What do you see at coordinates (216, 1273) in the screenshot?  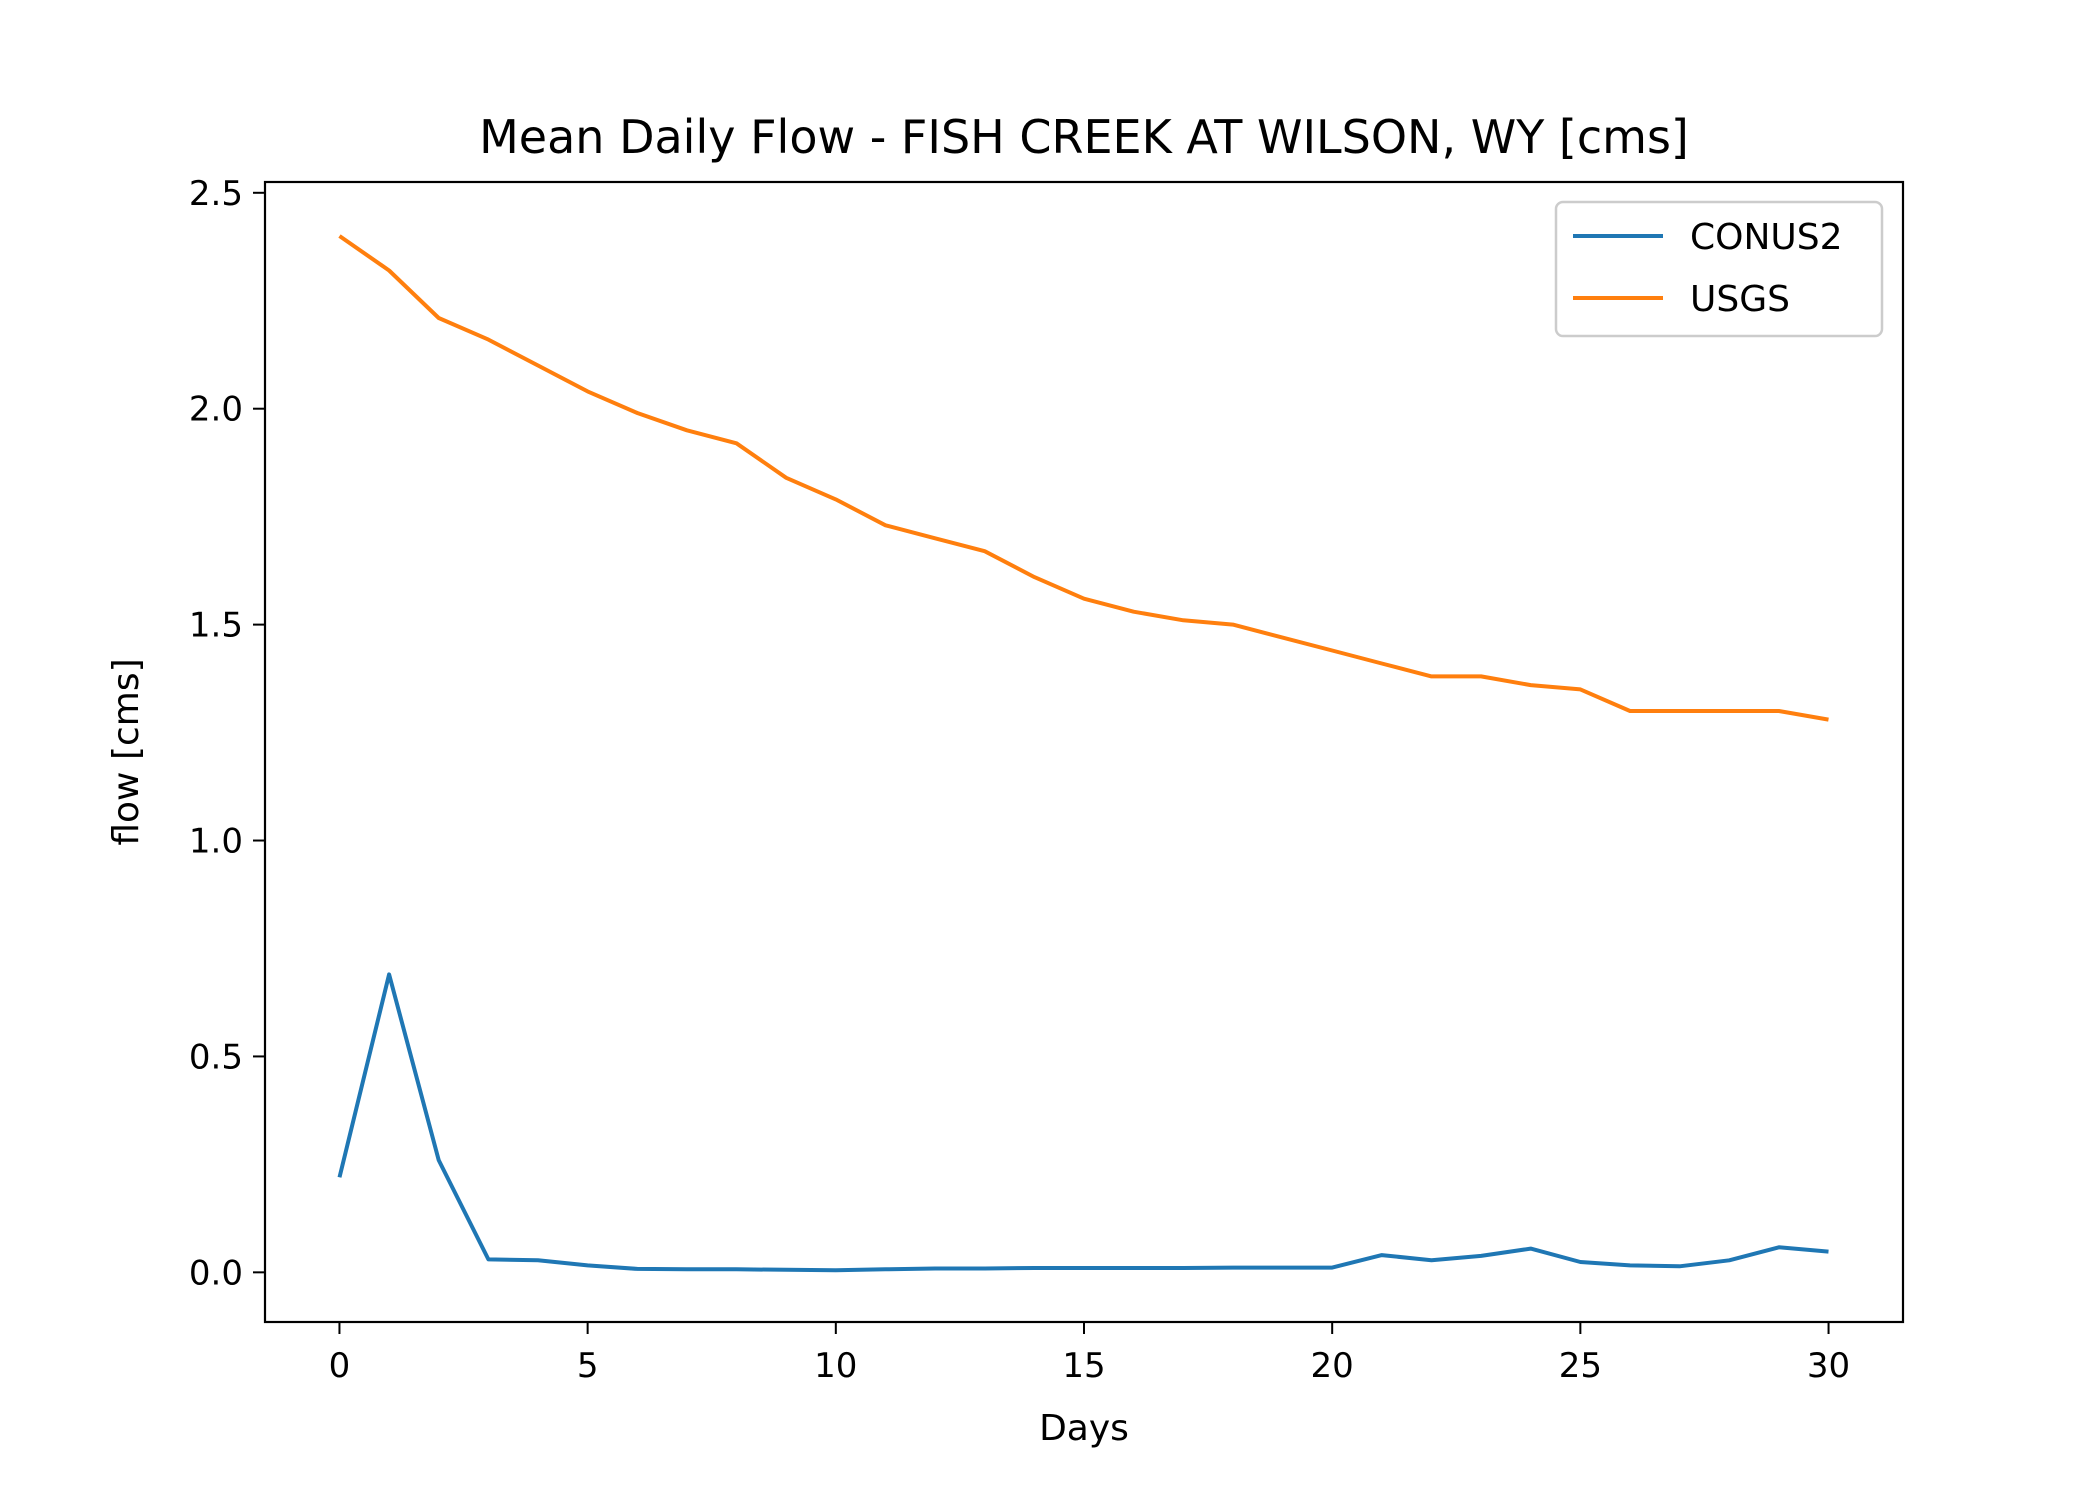 I see `y-tick-label: 0.0` at bounding box center [216, 1273].